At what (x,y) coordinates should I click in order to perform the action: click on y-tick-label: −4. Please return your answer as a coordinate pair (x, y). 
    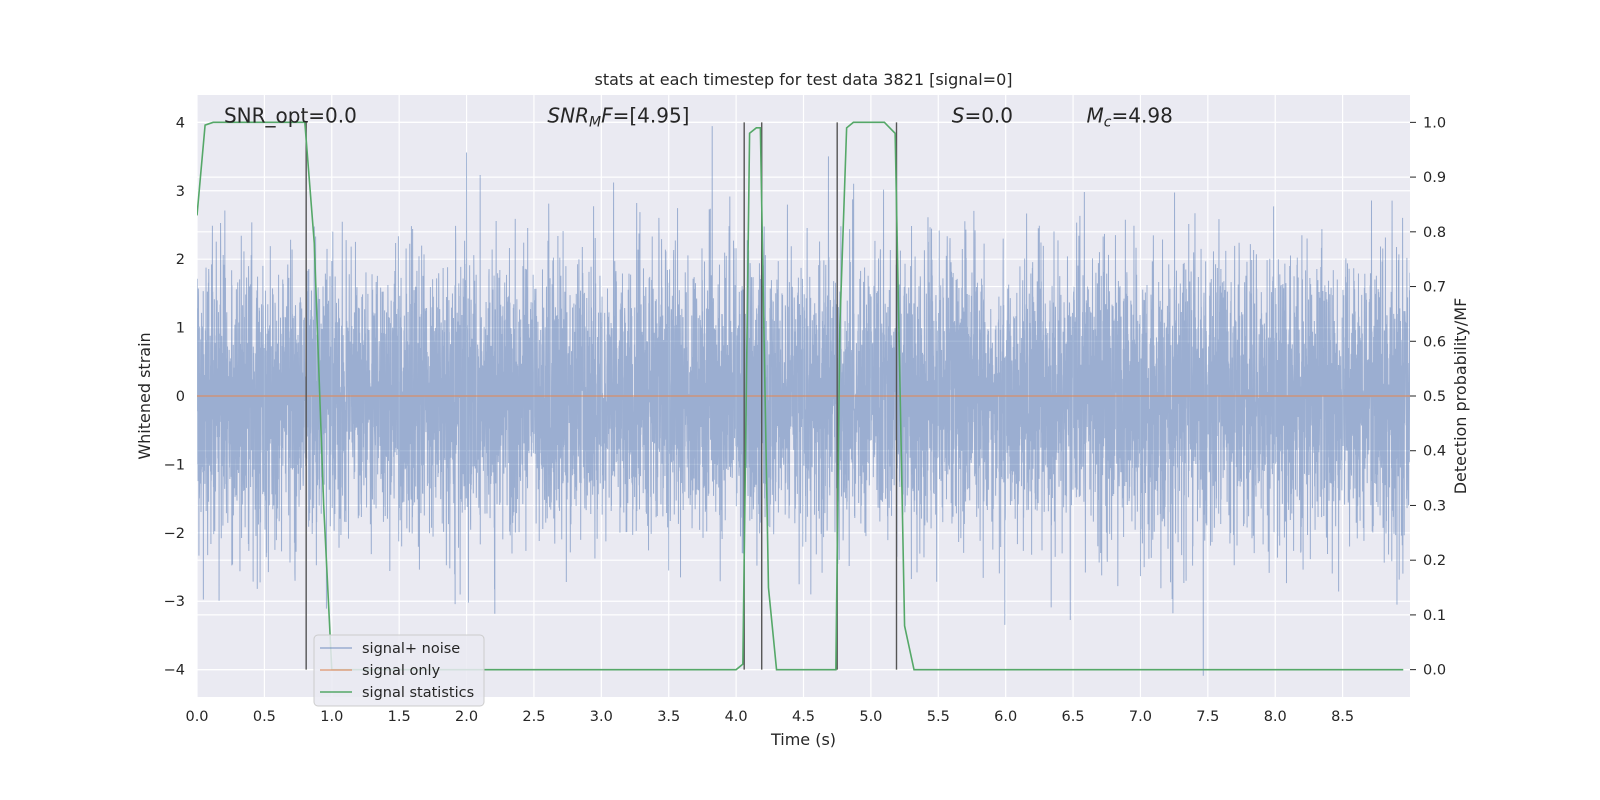
    Looking at the image, I should click on (174, 671).